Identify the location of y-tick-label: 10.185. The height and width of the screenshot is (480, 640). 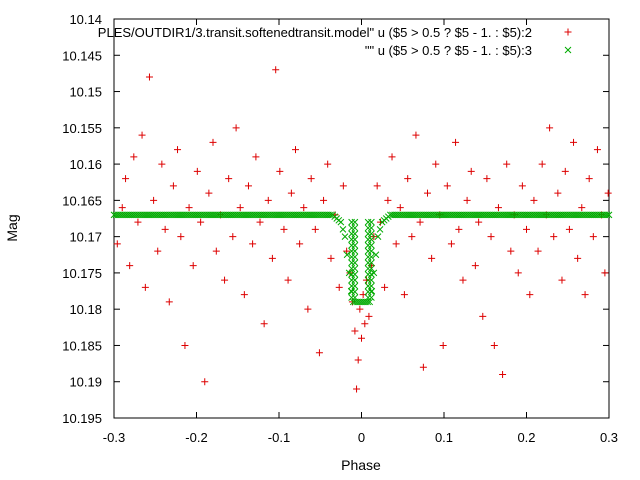
(82, 345).